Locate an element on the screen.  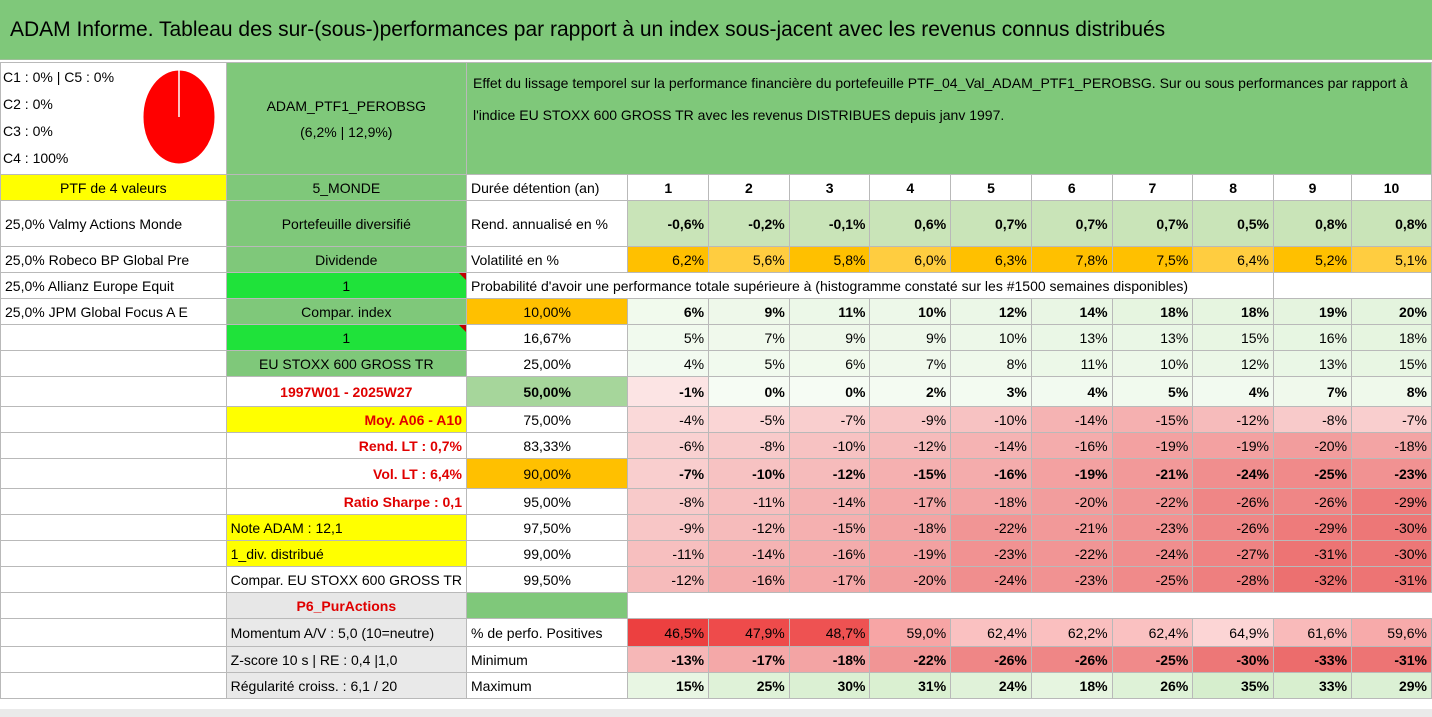
probability-value: -29% is located at coordinates (1391, 501).